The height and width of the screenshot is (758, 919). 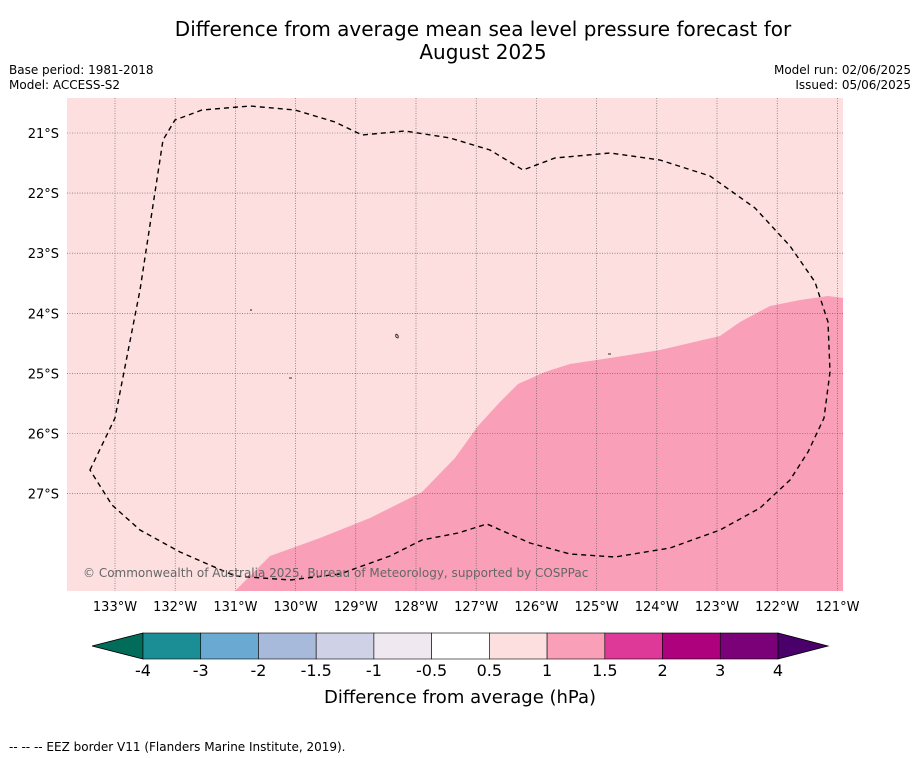 I want to click on latitude-labels: 21°S 22°S 23°S 24°S 25°S 26°S 27°S, so click(x=43, y=315).